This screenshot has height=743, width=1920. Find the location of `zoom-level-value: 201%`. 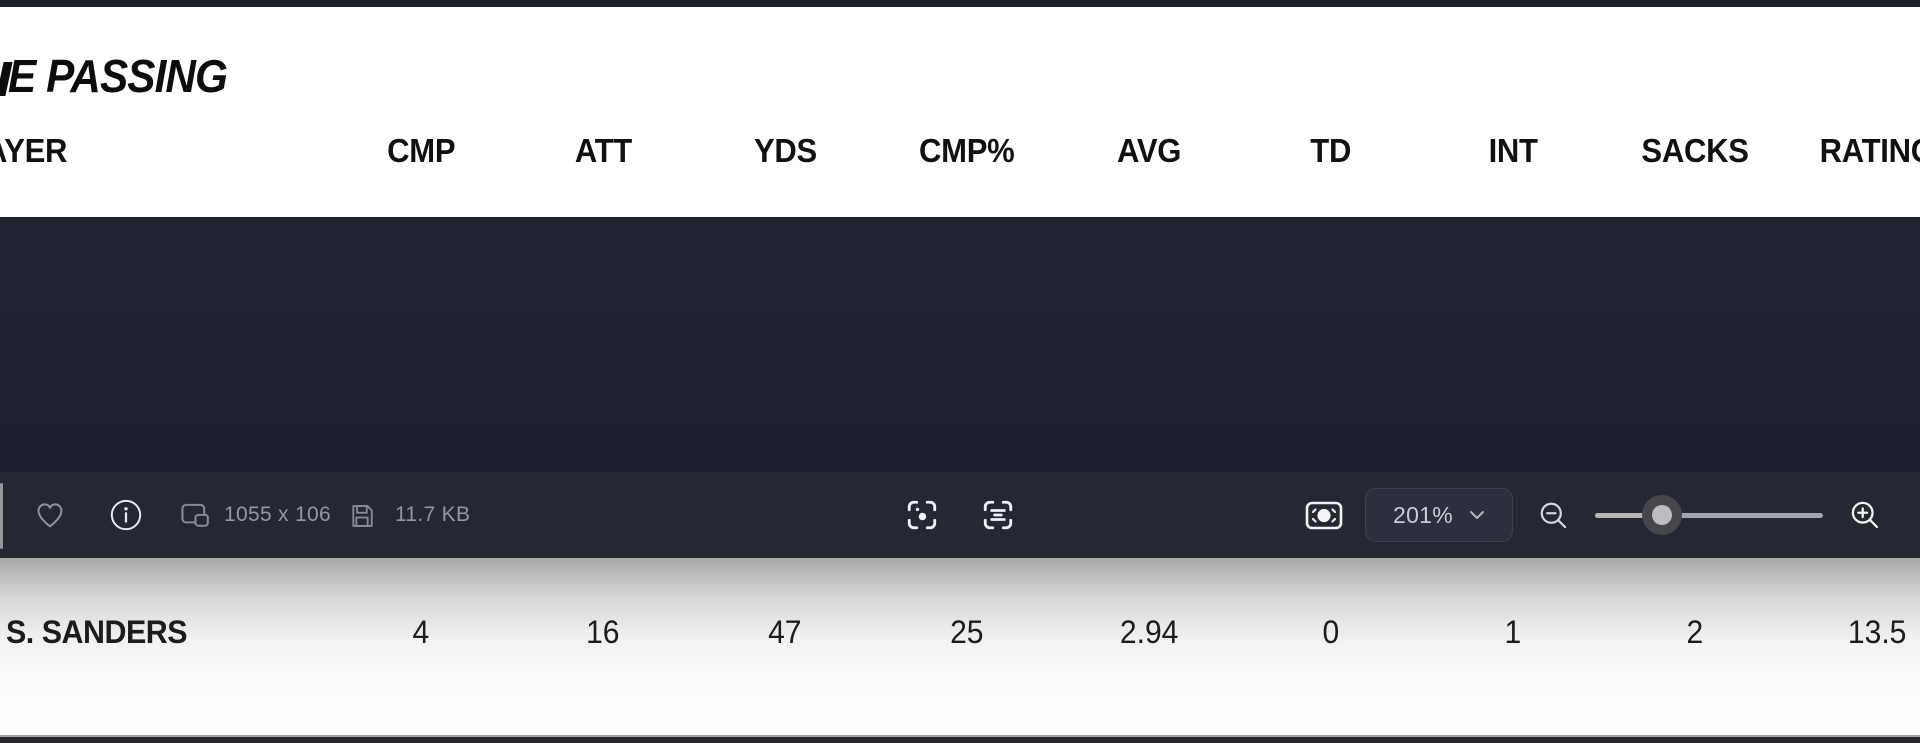

zoom-level-value: 201% is located at coordinates (1423, 514).